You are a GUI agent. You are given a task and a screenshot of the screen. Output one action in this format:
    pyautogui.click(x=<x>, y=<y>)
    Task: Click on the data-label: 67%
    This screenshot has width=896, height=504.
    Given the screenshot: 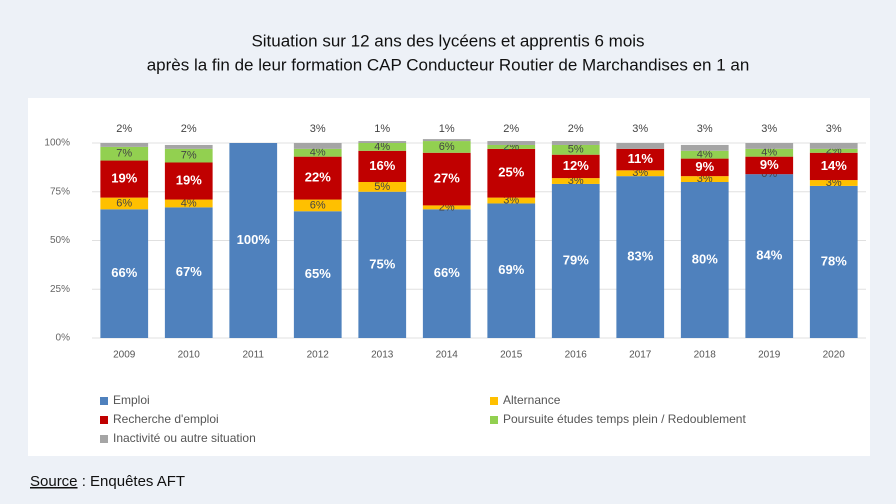 What is the action you would take?
    pyautogui.click(x=189, y=271)
    